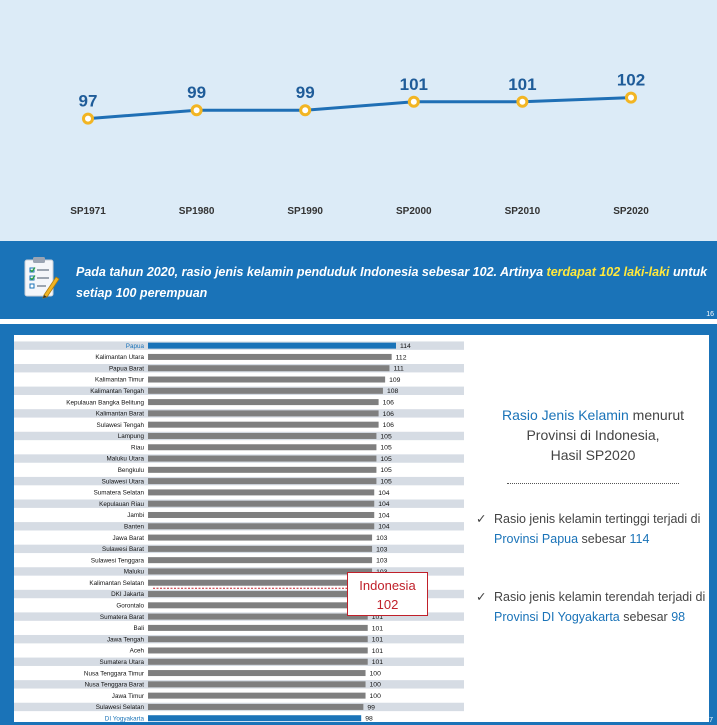 The image size is (717, 725). I want to click on value-label-riau: 105, so click(386, 448).